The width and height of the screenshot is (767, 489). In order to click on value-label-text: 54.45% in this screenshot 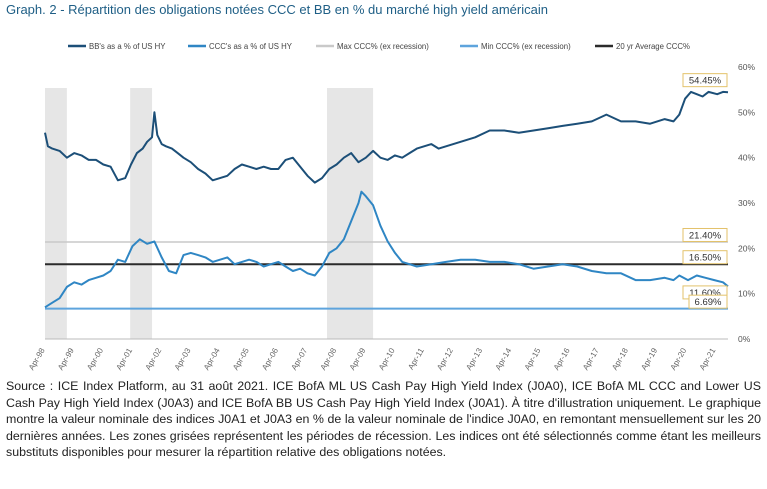, I will do `click(705, 81)`.